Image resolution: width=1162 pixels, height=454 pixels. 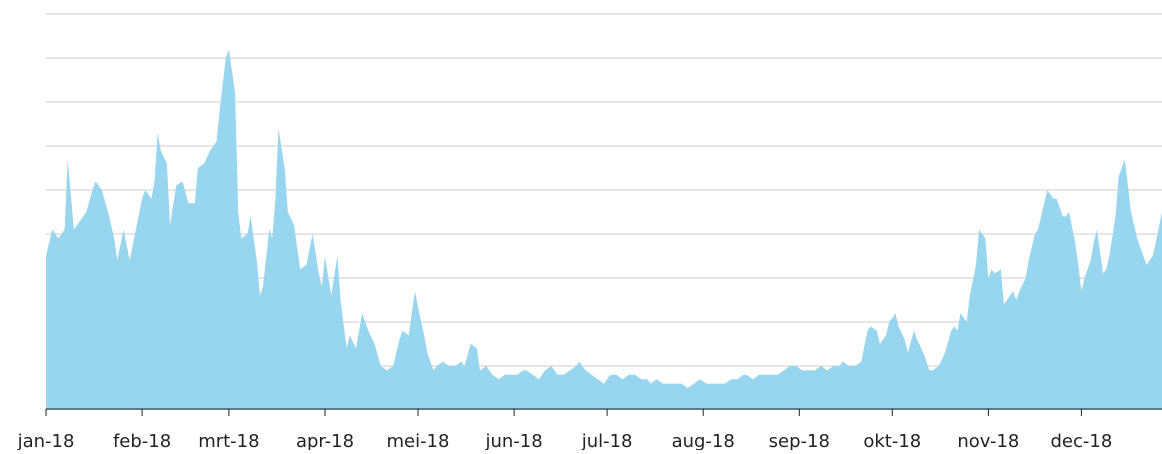 I want to click on x-tick-label: jan-18, so click(x=46, y=440).